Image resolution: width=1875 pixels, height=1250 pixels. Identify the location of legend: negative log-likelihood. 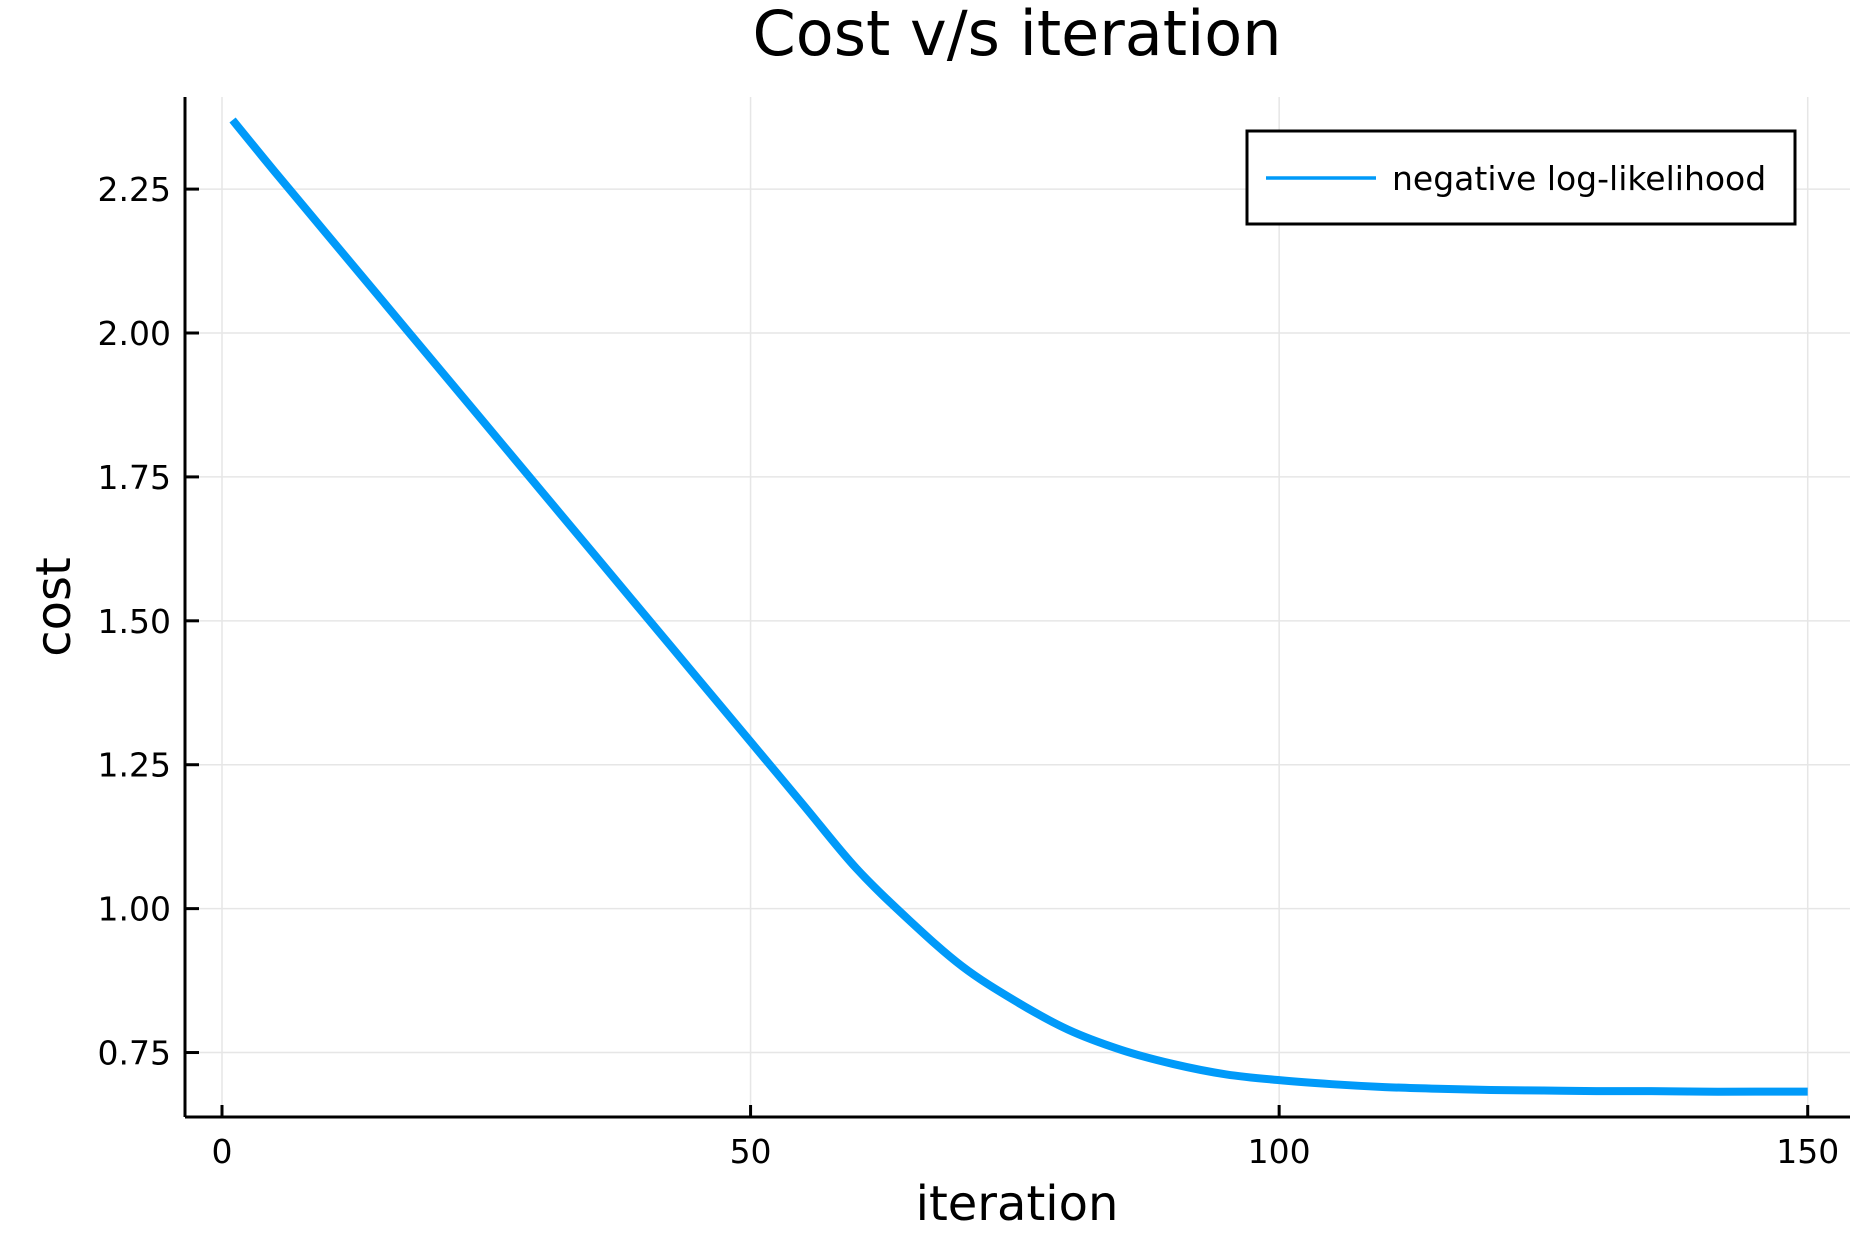
(1521, 177).